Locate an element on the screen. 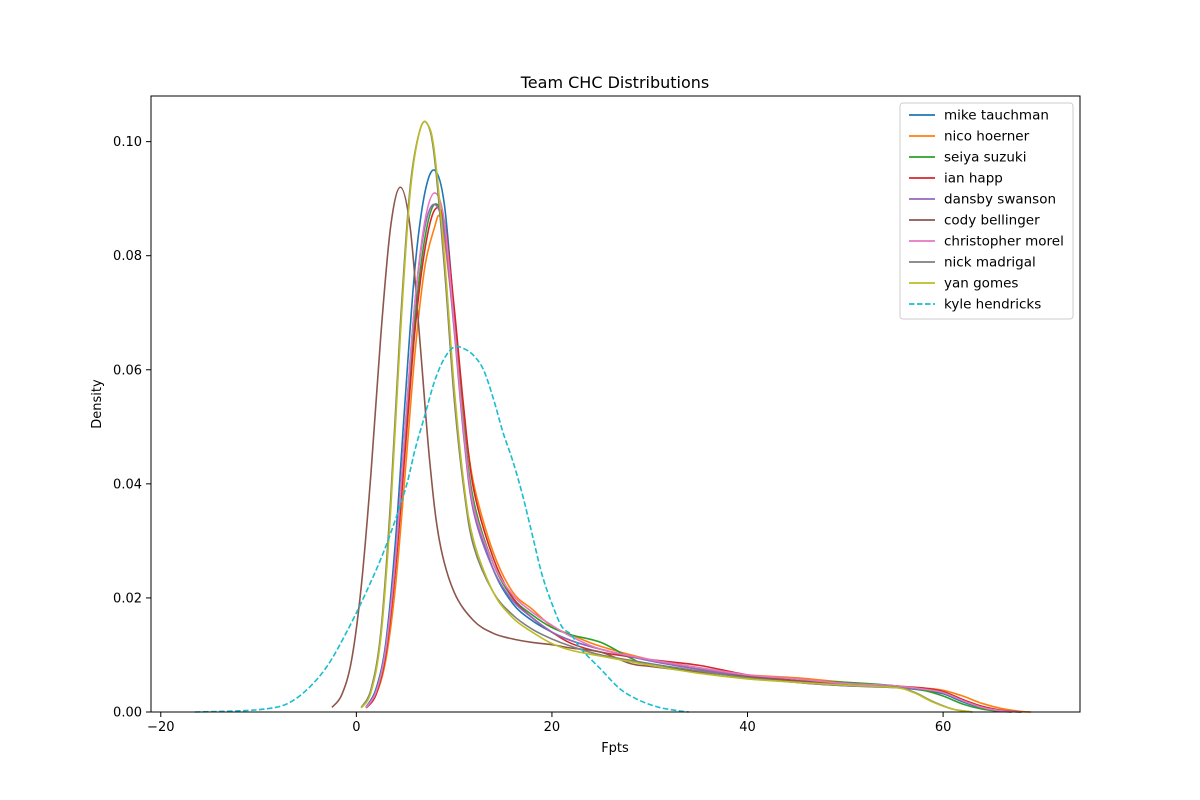 This screenshot has height=800, width=1200. legend-label: seiya suzuki is located at coordinates (985, 158).